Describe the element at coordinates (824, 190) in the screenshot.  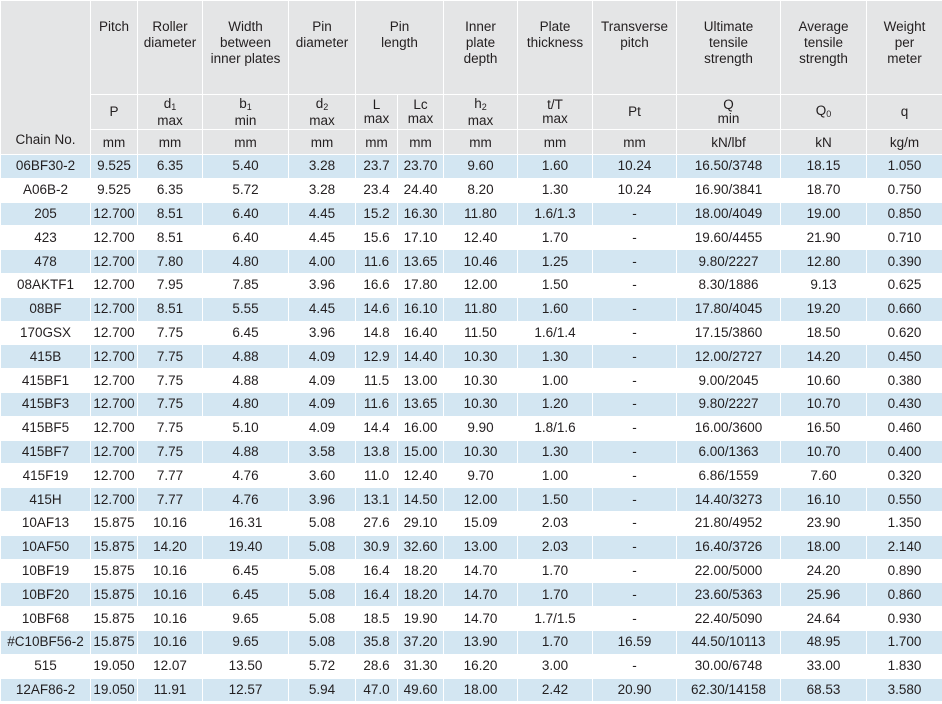
I see `cell: 18.70` at that location.